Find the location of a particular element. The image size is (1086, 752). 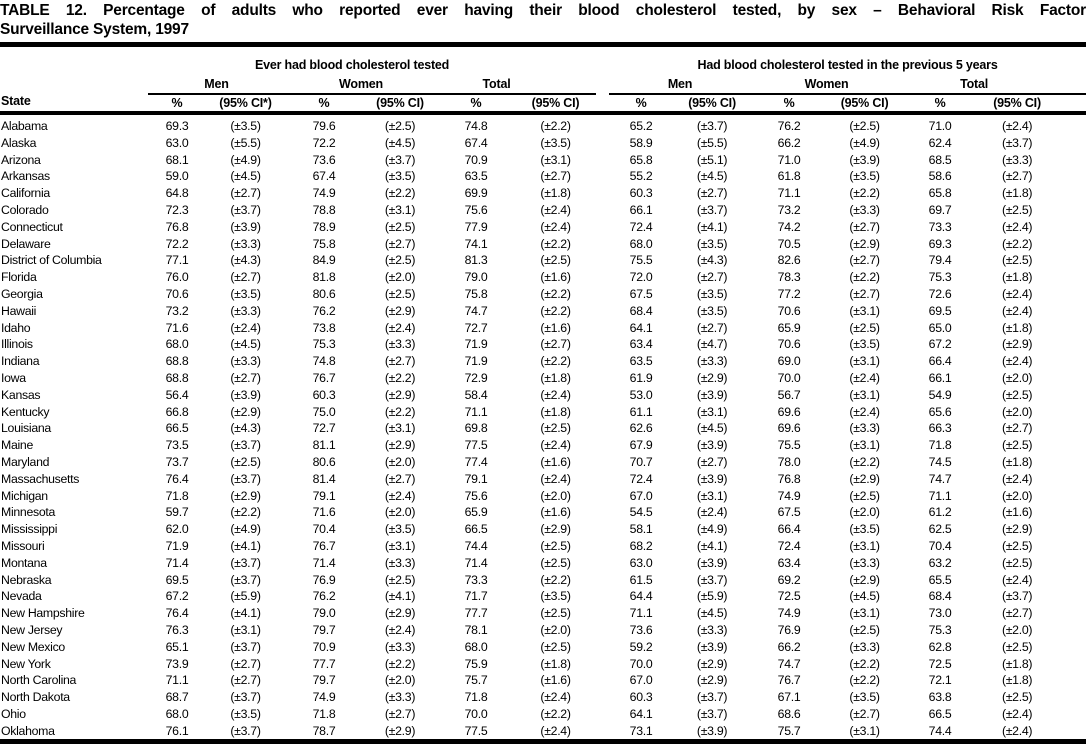

value-cell: (±5.5) is located at coordinates (712, 142).